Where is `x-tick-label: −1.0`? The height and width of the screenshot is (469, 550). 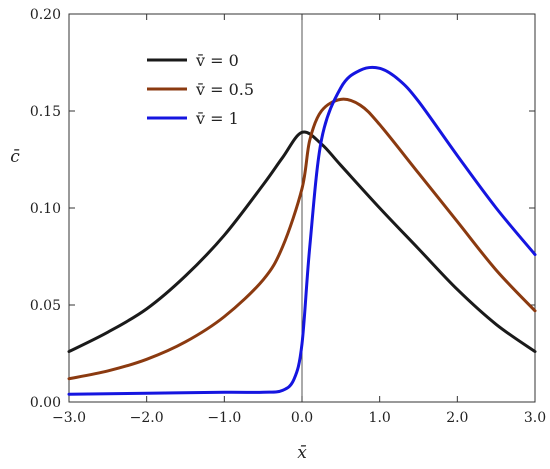
x-tick-label: −1.0 is located at coordinates (224, 418).